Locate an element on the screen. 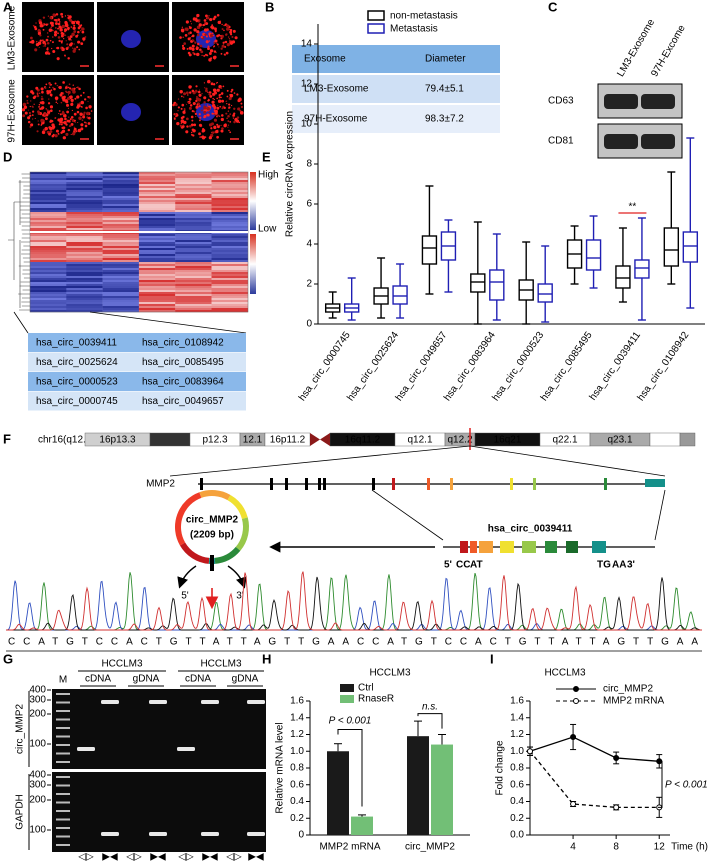 This screenshot has height=863, width=709. y-tick-label: 10 is located at coordinates (307, 124).